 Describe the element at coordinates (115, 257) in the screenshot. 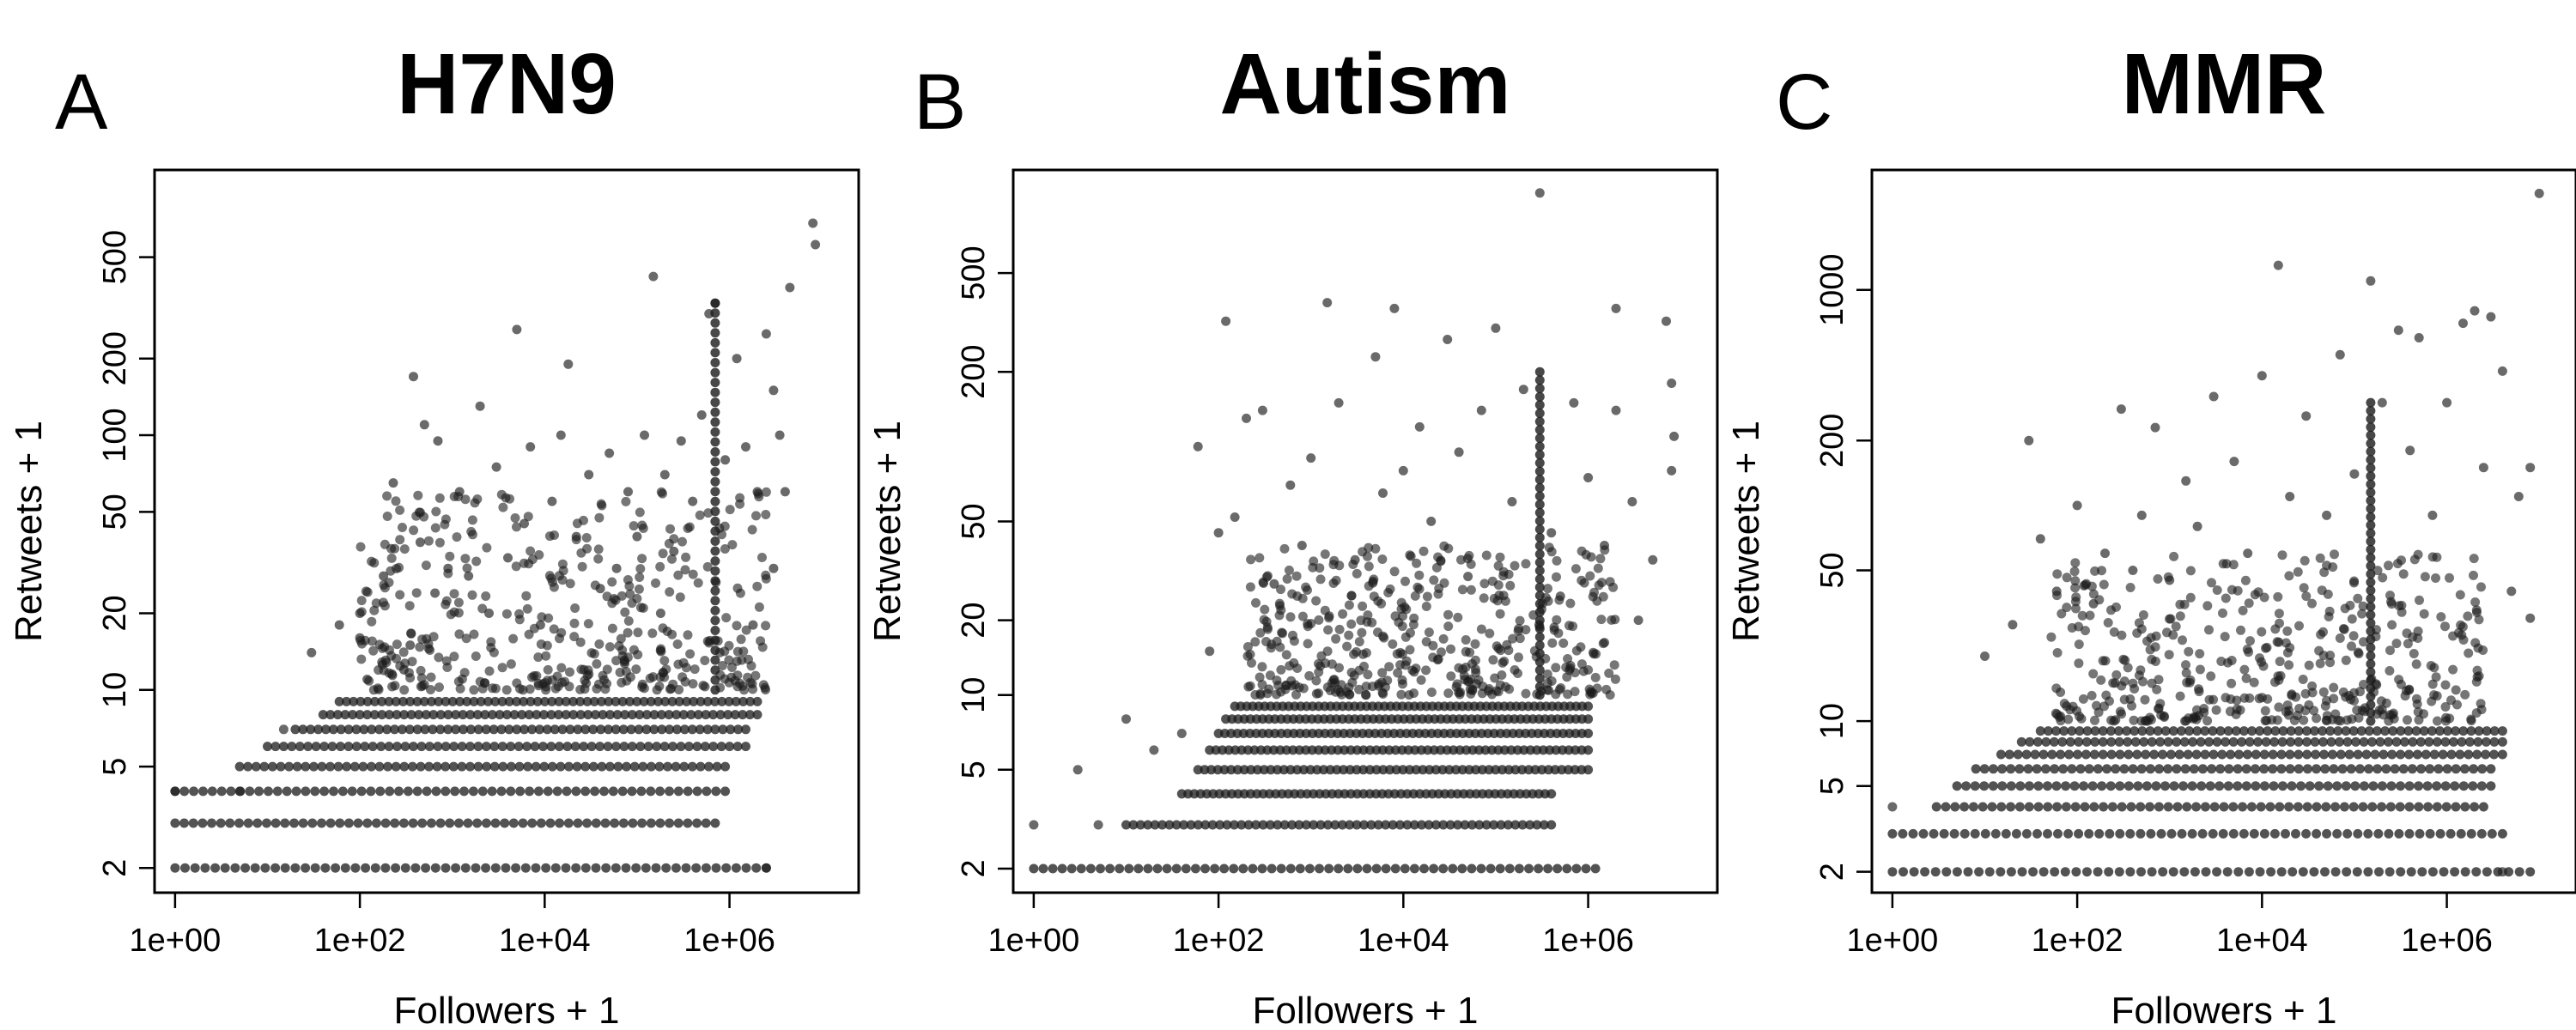

I see `y-tick-label: 500` at that location.